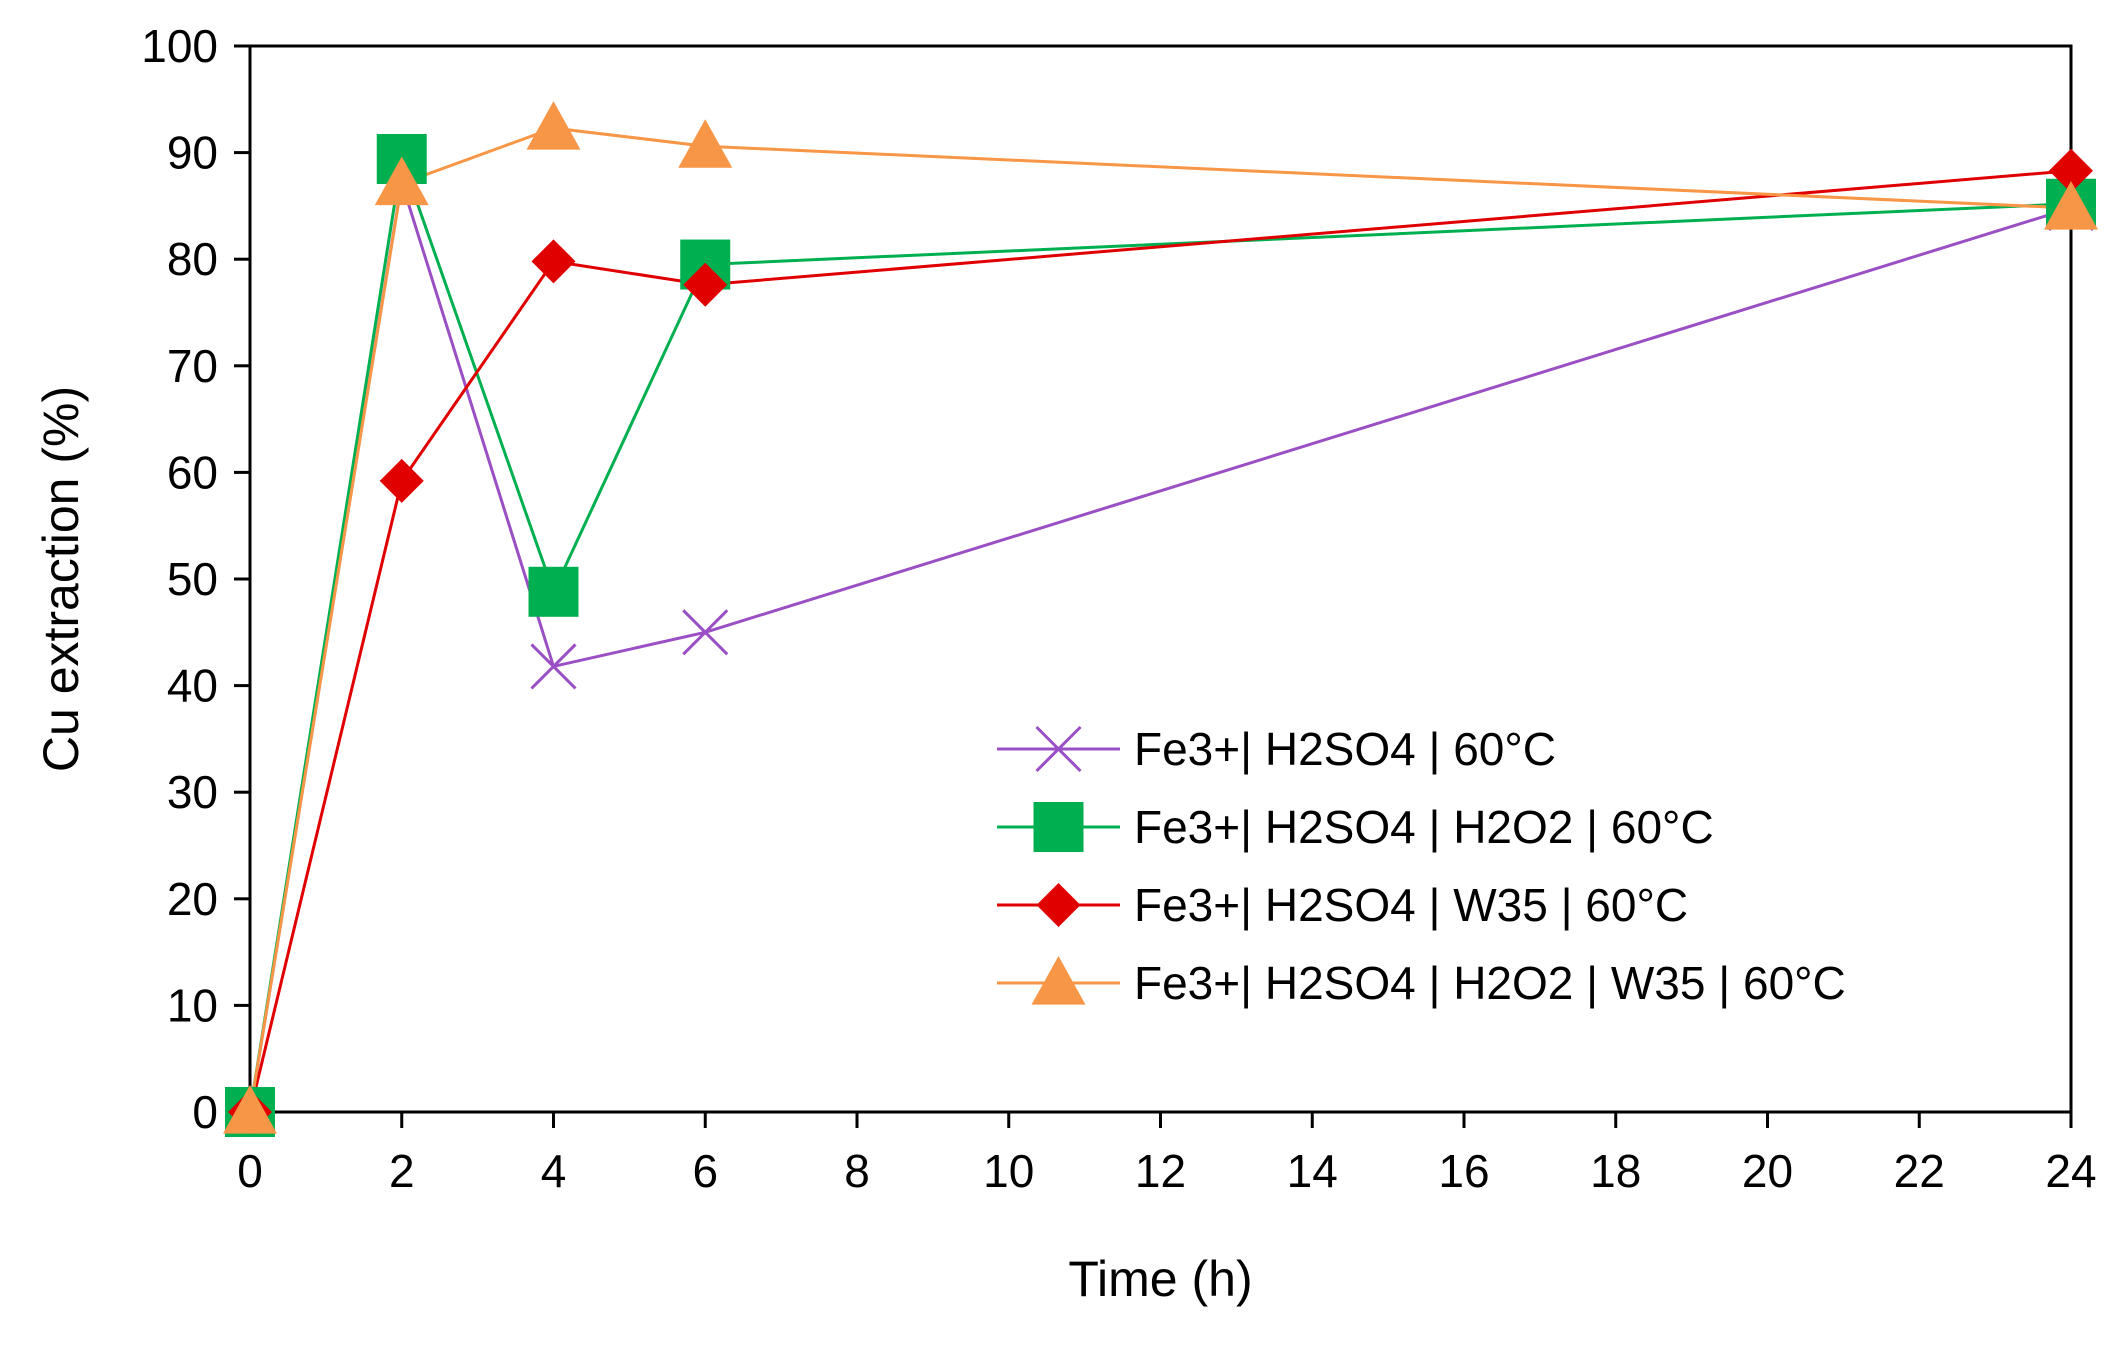 This screenshot has height=1347, width=2117. I want to click on y-tick-label: 20, so click(192, 899).